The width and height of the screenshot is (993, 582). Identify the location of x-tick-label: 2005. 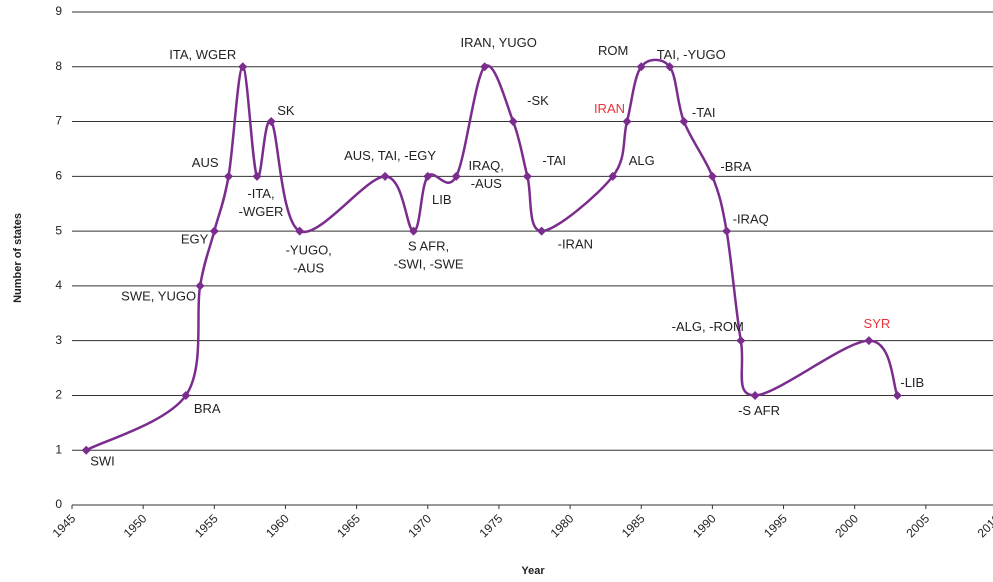
(917, 525).